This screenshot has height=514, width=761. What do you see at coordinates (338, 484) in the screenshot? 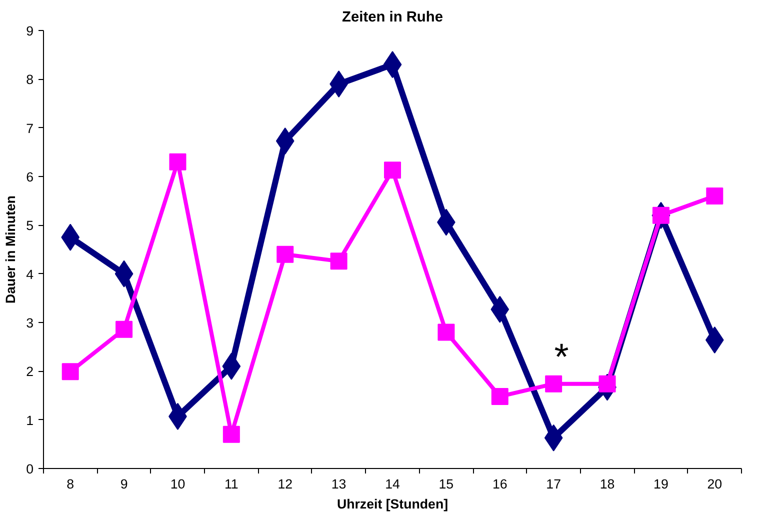
I see `x-tick-label: 13` at bounding box center [338, 484].